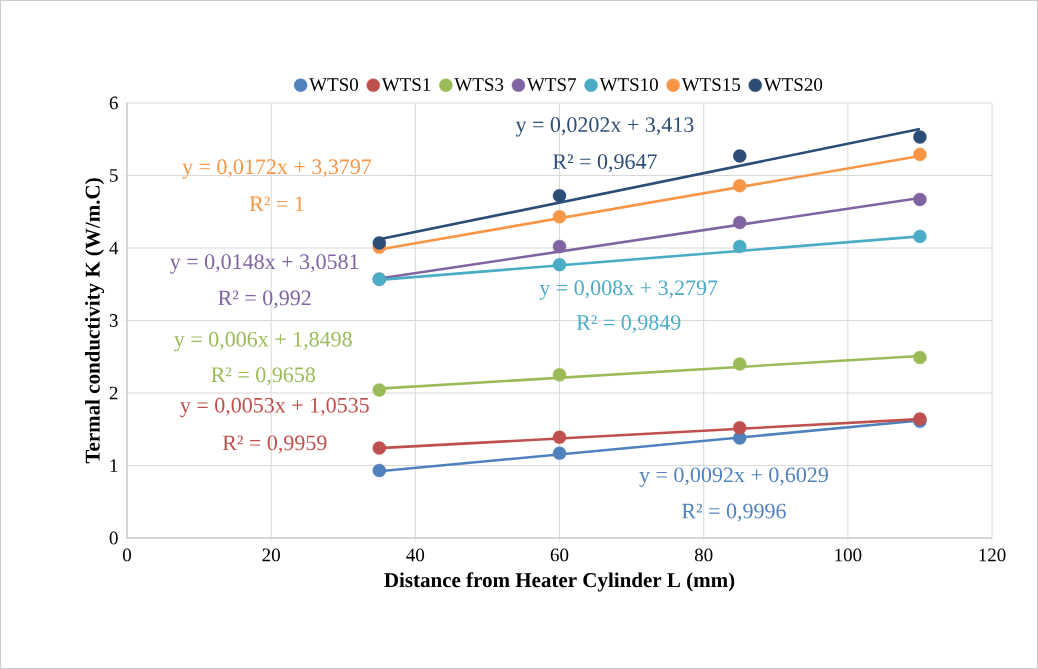  What do you see at coordinates (711, 85) in the screenshot?
I see `legend-label: WTS15` at bounding box center [711, 85].